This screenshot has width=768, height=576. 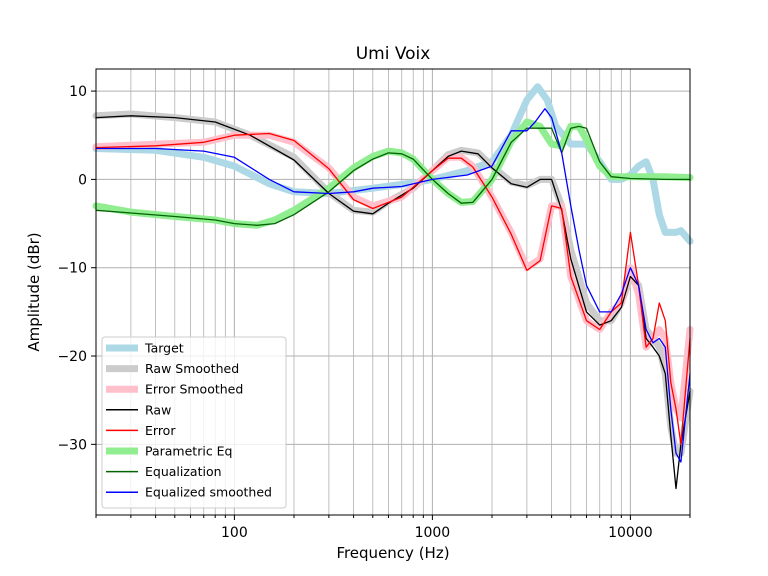 What do you see at coordinates (158, 409) in the screenshot?
I see `legend-label: Raw` at bounding box center [158, 409].